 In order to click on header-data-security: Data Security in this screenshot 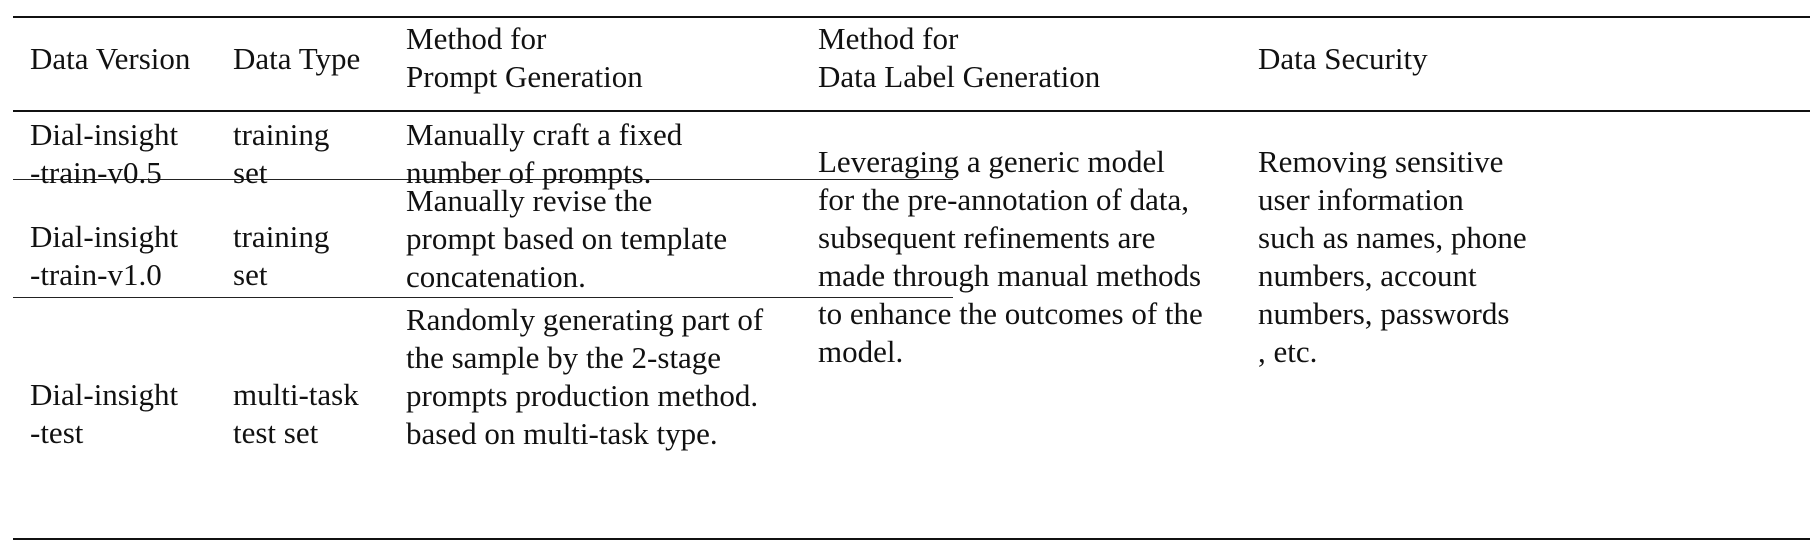, I will do `click(1343, 58)`.